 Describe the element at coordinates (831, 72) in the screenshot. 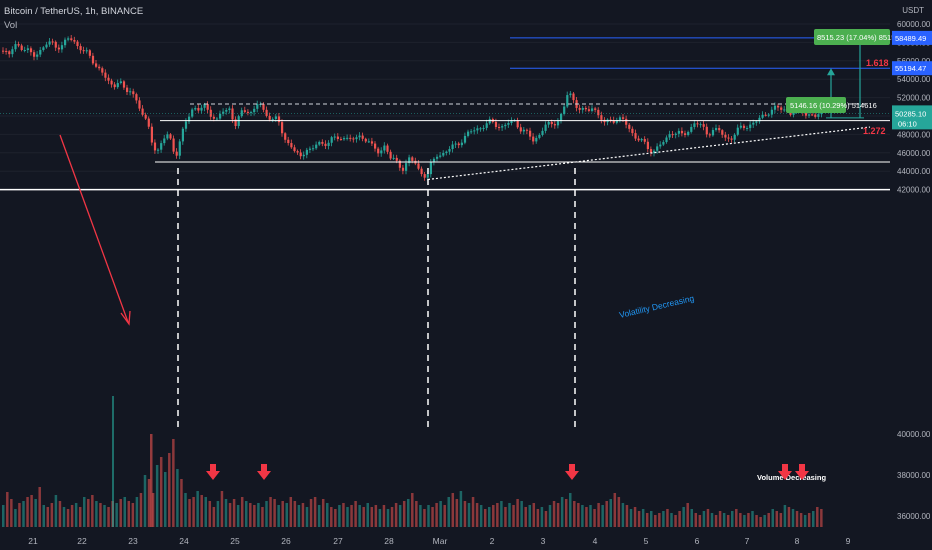

I see `projection-arrowhead` at that location.